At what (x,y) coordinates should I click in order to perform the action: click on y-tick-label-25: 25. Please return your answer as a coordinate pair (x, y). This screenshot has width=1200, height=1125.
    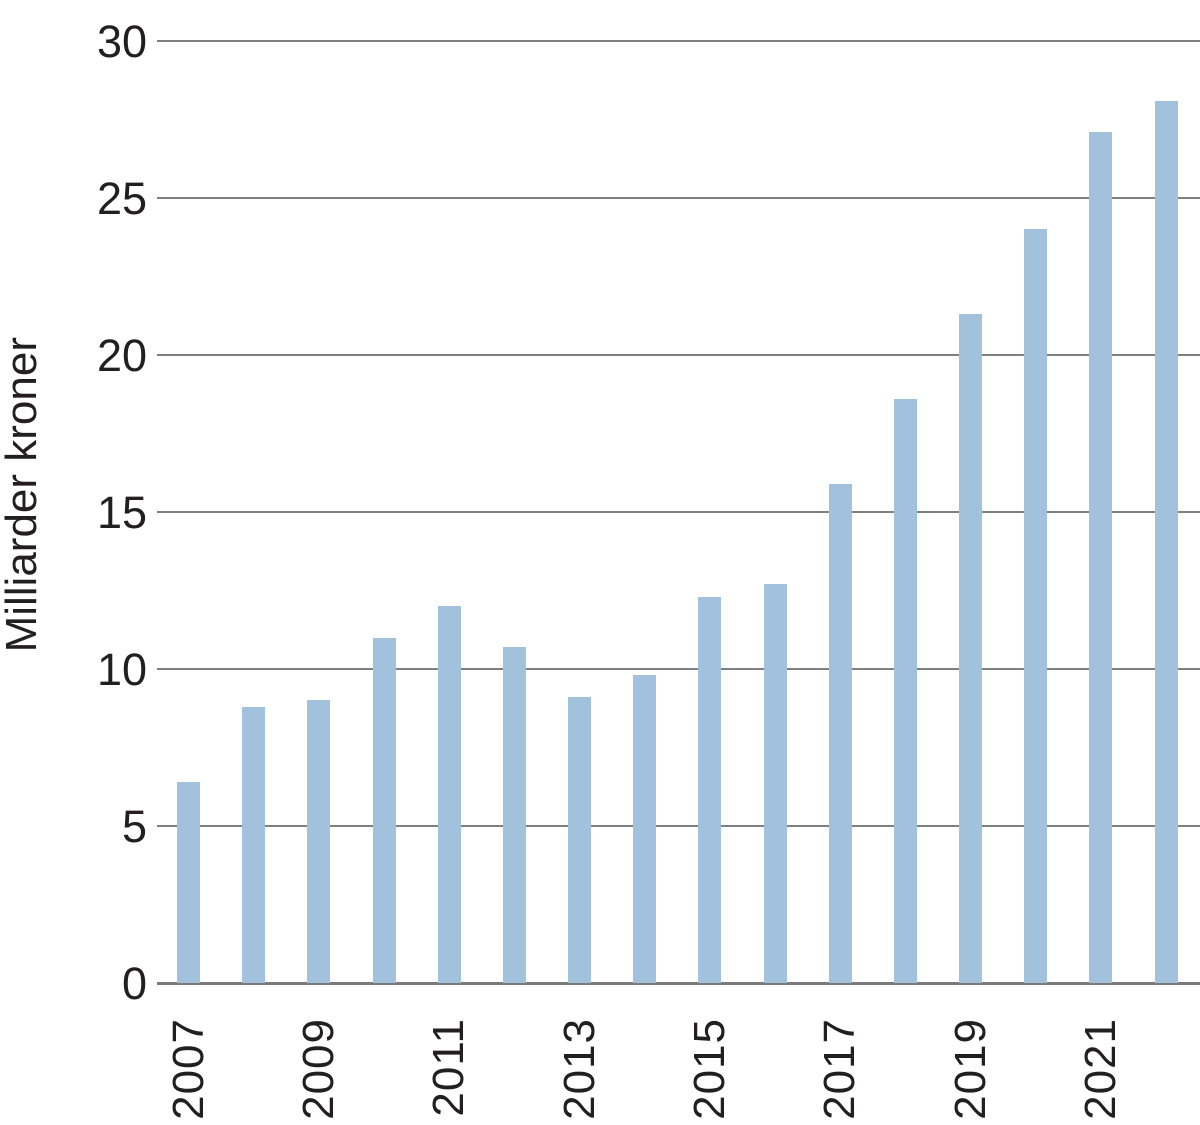
    Looking at the image, I should click on (121, 198).